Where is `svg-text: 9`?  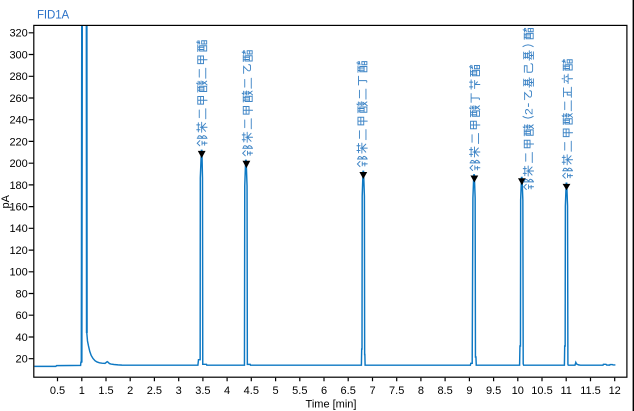 svg-text: 9 is located at coordinates (469, 391).